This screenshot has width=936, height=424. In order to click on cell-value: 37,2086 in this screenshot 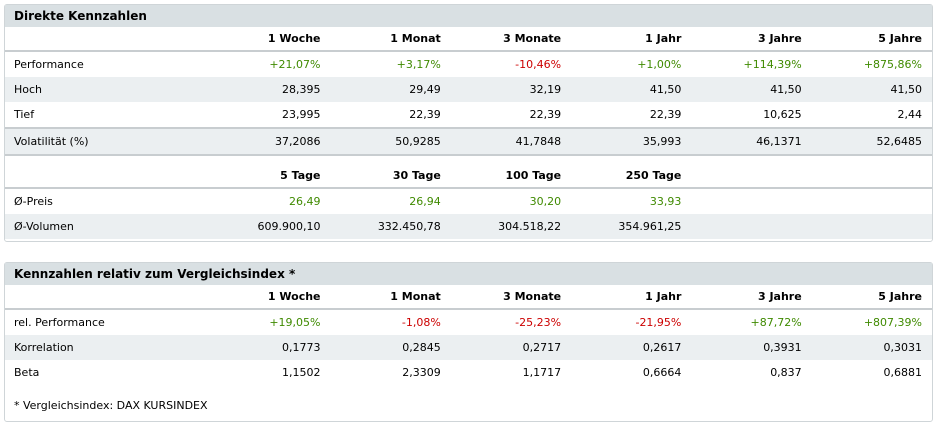, I will do `click(270, 141)`.